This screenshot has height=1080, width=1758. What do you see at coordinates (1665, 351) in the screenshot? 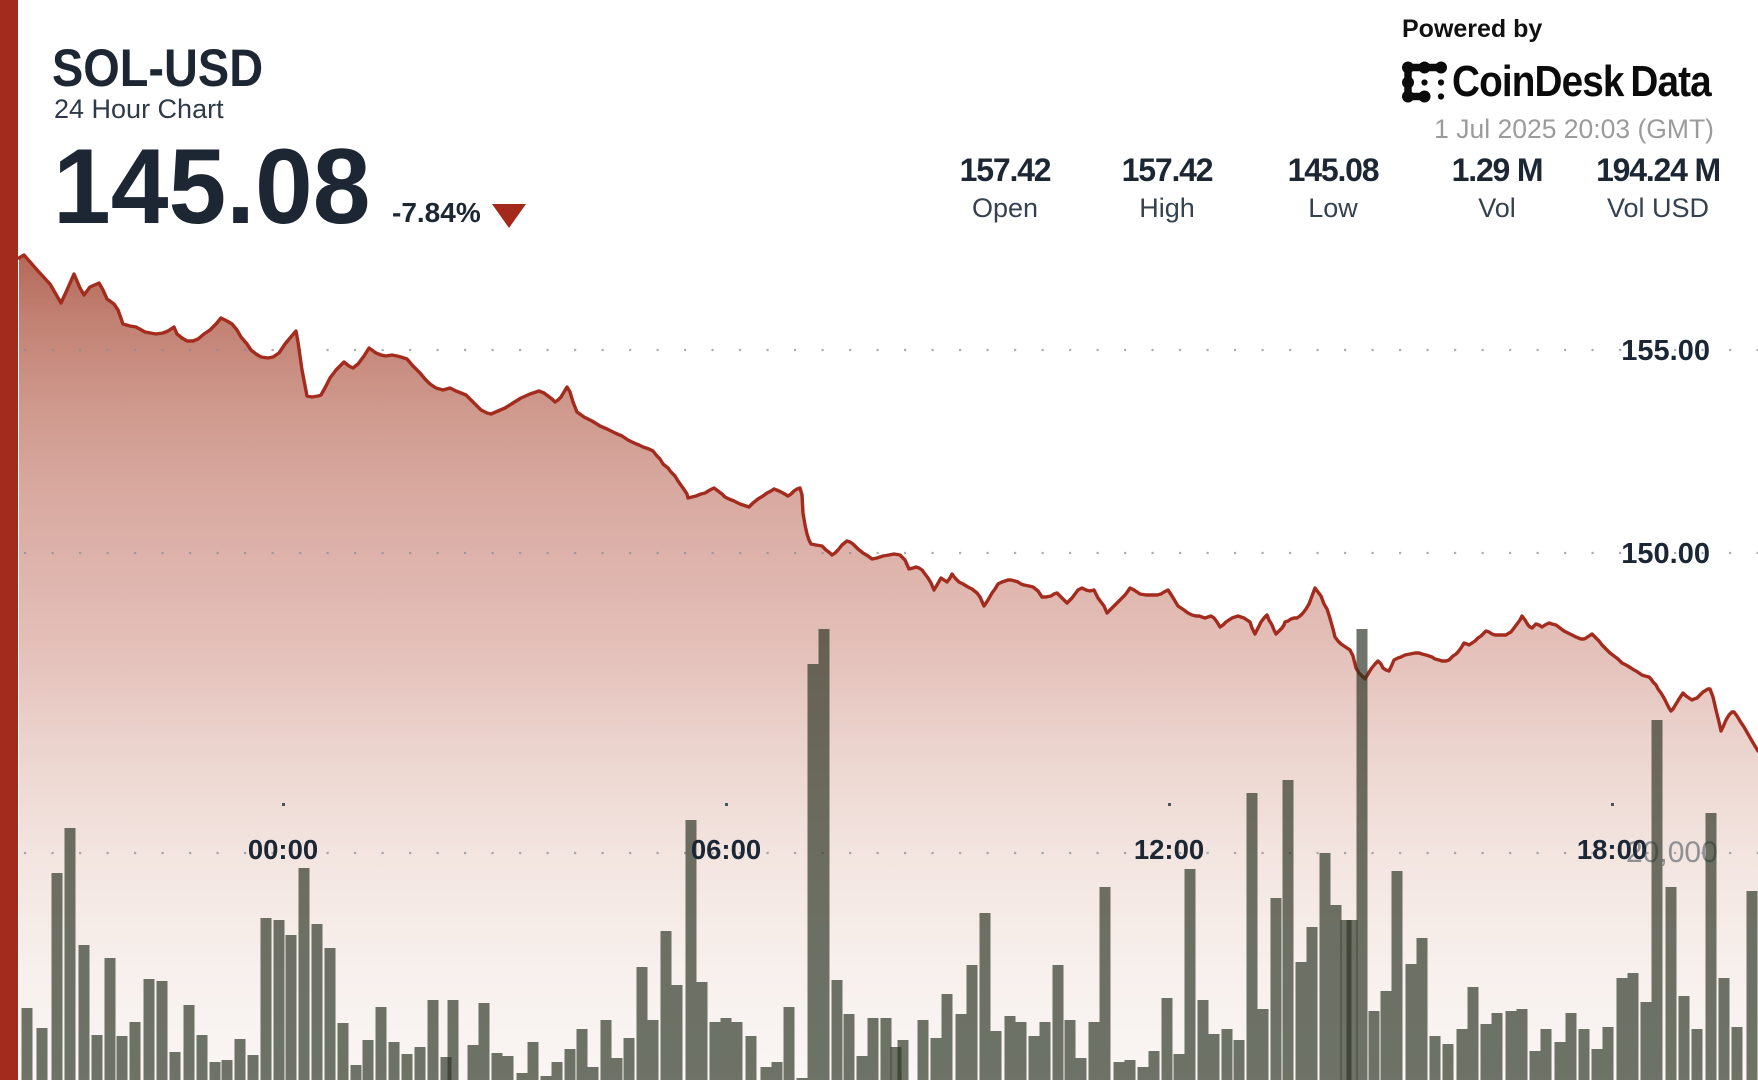
I see `svg-text: 155.00` at bounding box center [1665, 351].